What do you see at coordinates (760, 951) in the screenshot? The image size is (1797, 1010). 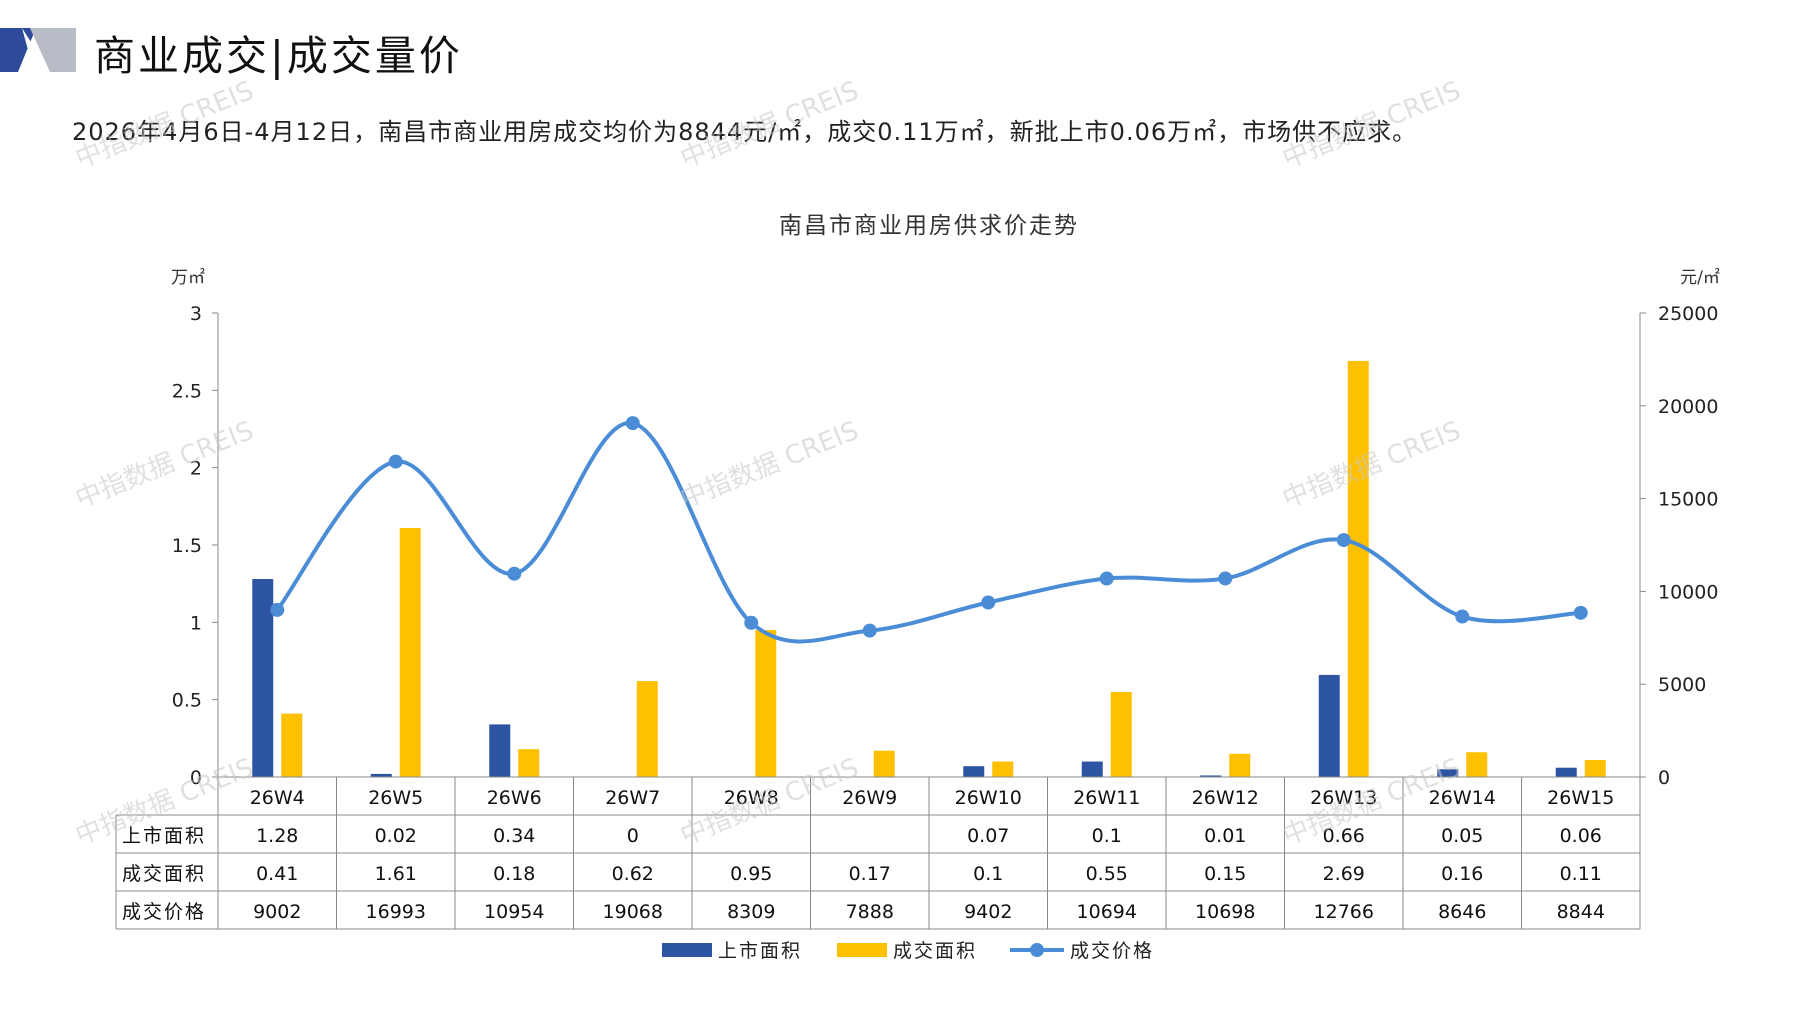 I see `legend-label-supply: 上市面积` at bounding box center [760, 951].